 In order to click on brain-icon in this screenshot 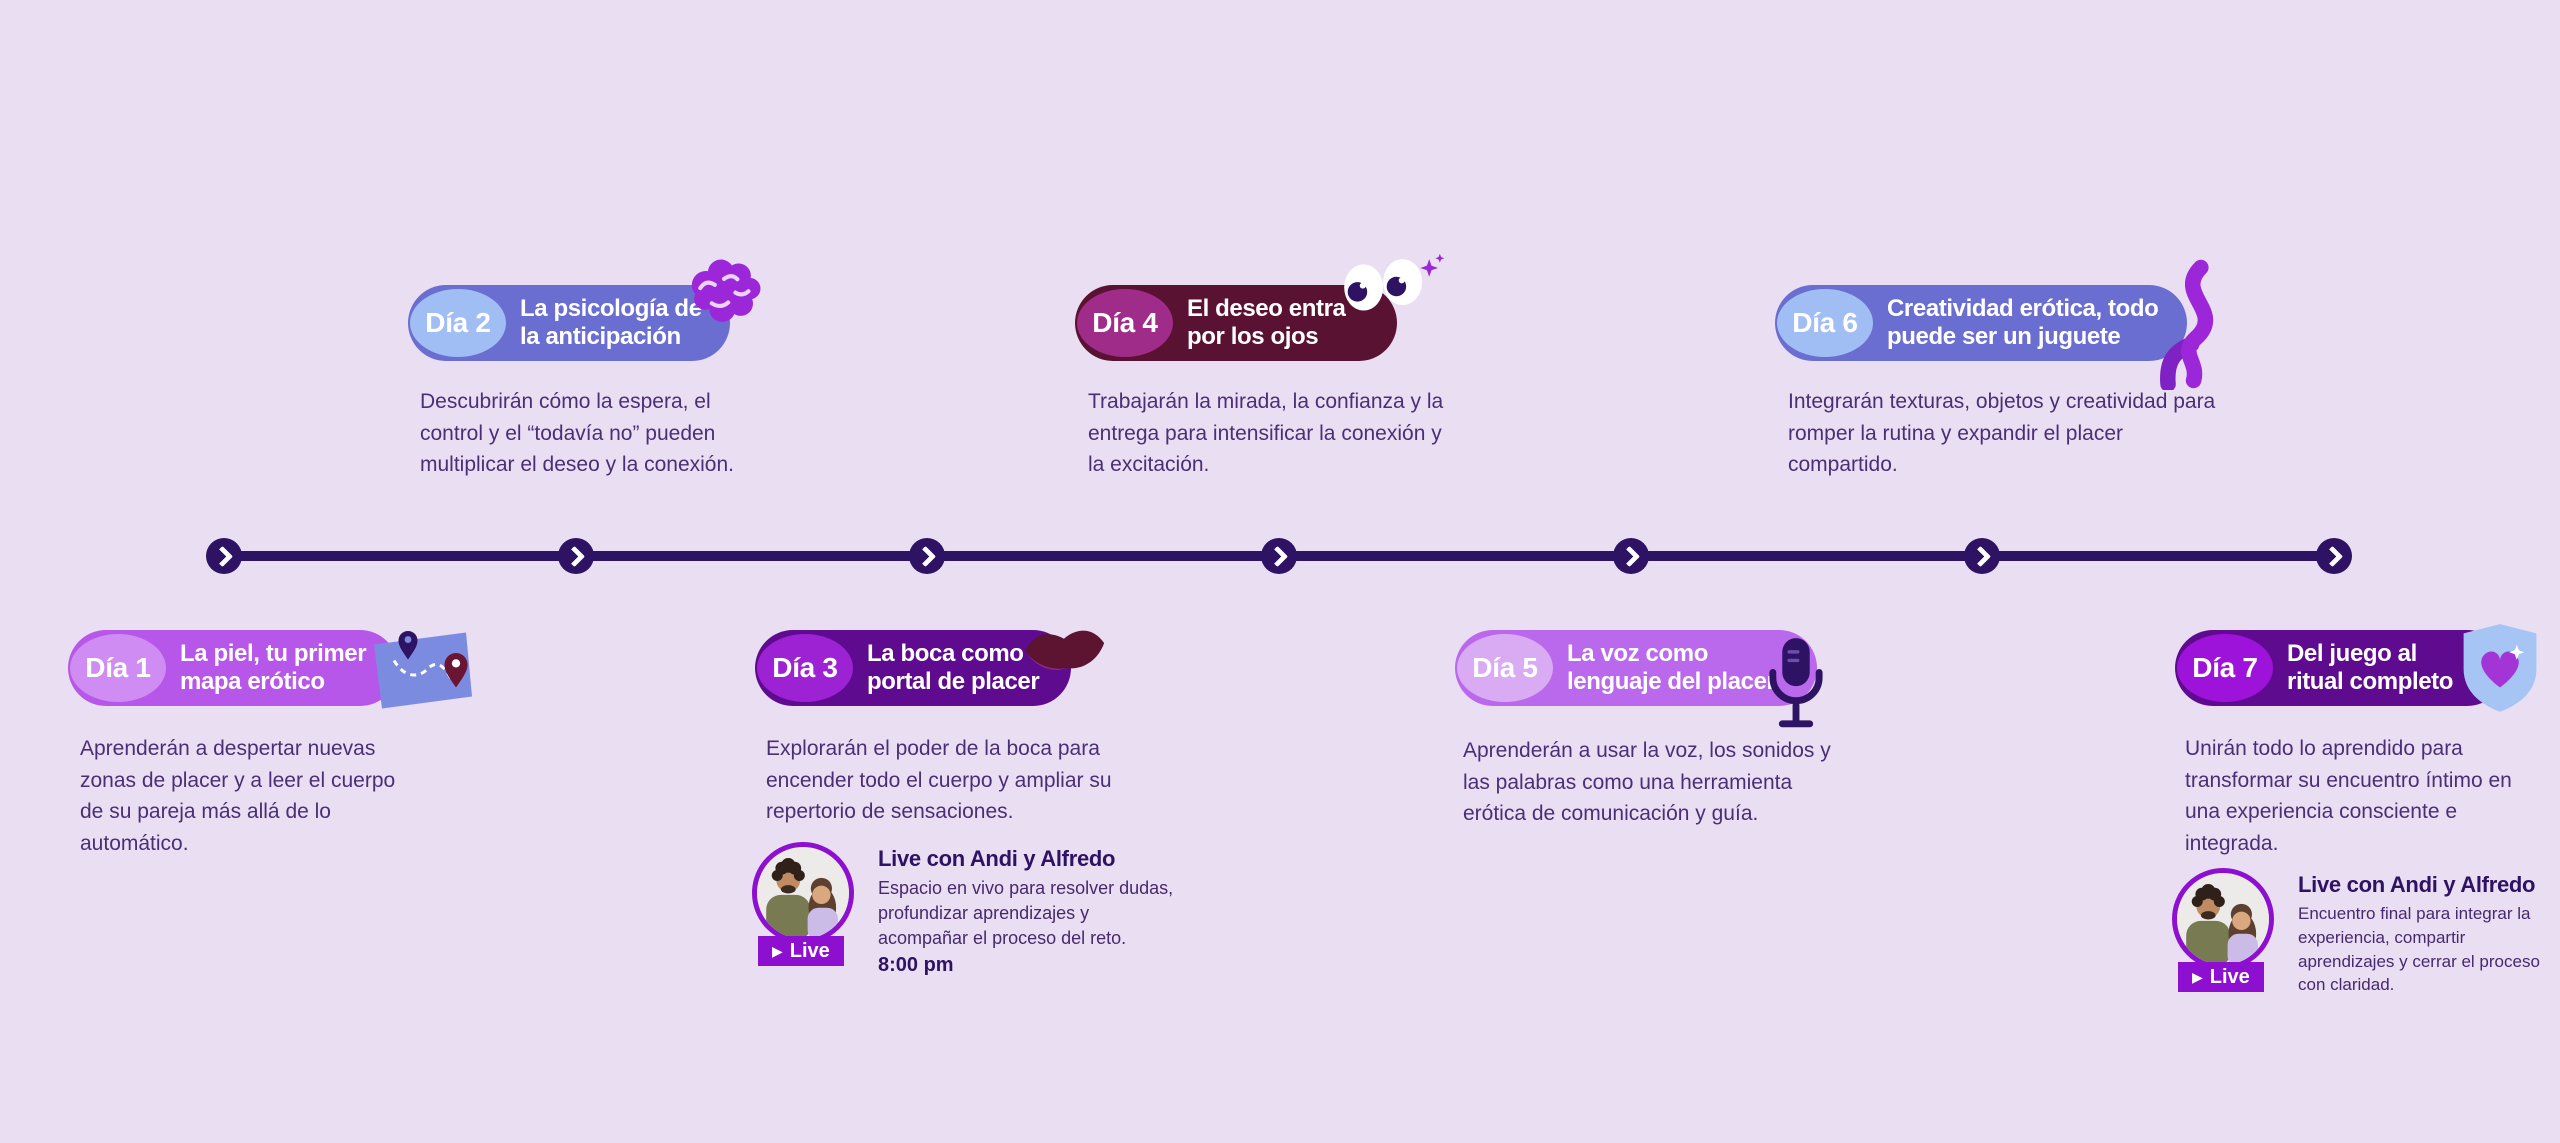, I will do `click(726, 290)`.